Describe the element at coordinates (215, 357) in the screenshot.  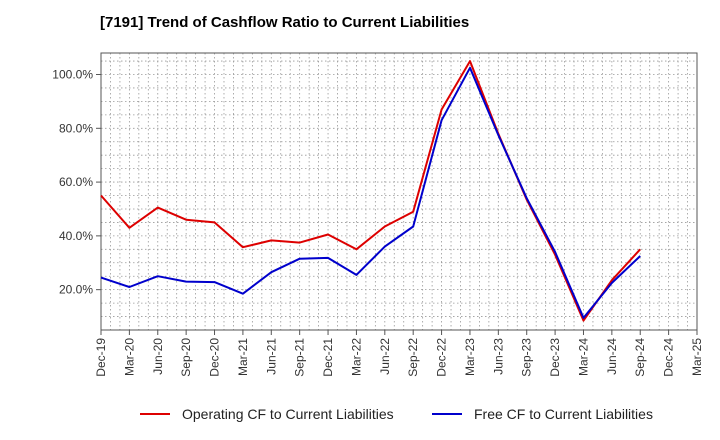
I see `x-tick-label: Dec-20` at that location.